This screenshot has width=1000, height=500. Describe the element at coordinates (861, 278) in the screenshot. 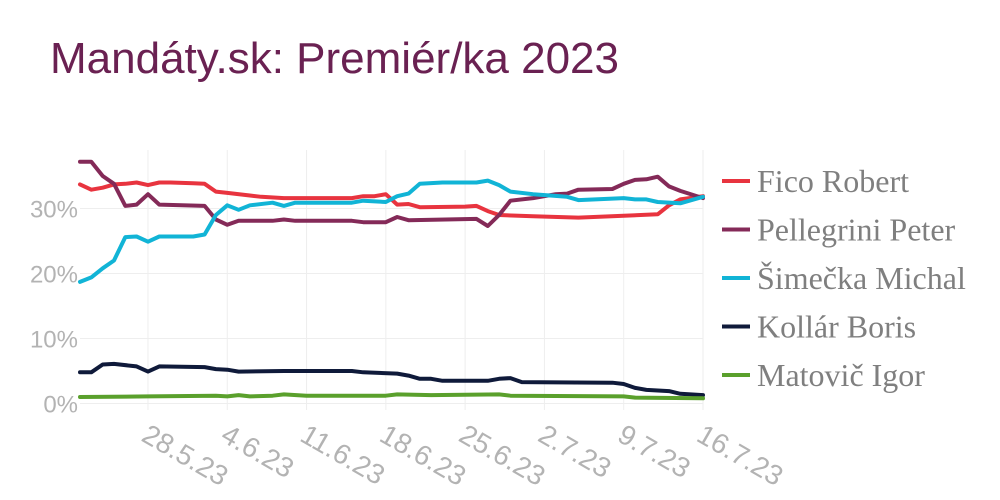

I see `legend-label: Šimečka Michal` at that location.